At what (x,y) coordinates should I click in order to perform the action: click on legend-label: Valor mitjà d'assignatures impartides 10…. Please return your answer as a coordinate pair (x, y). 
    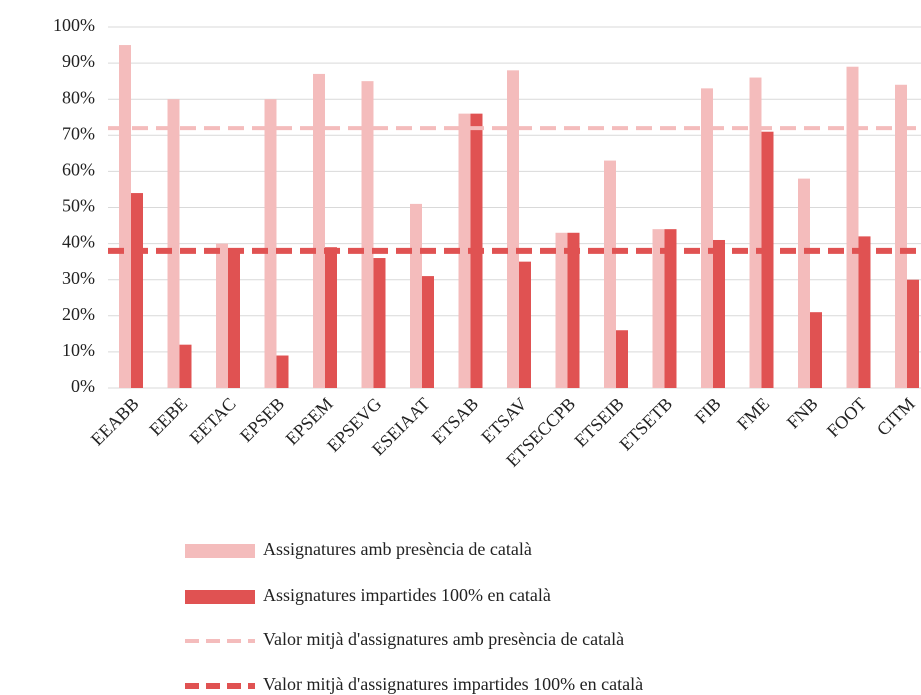
    Looking at the image, I should click on (453, 684).